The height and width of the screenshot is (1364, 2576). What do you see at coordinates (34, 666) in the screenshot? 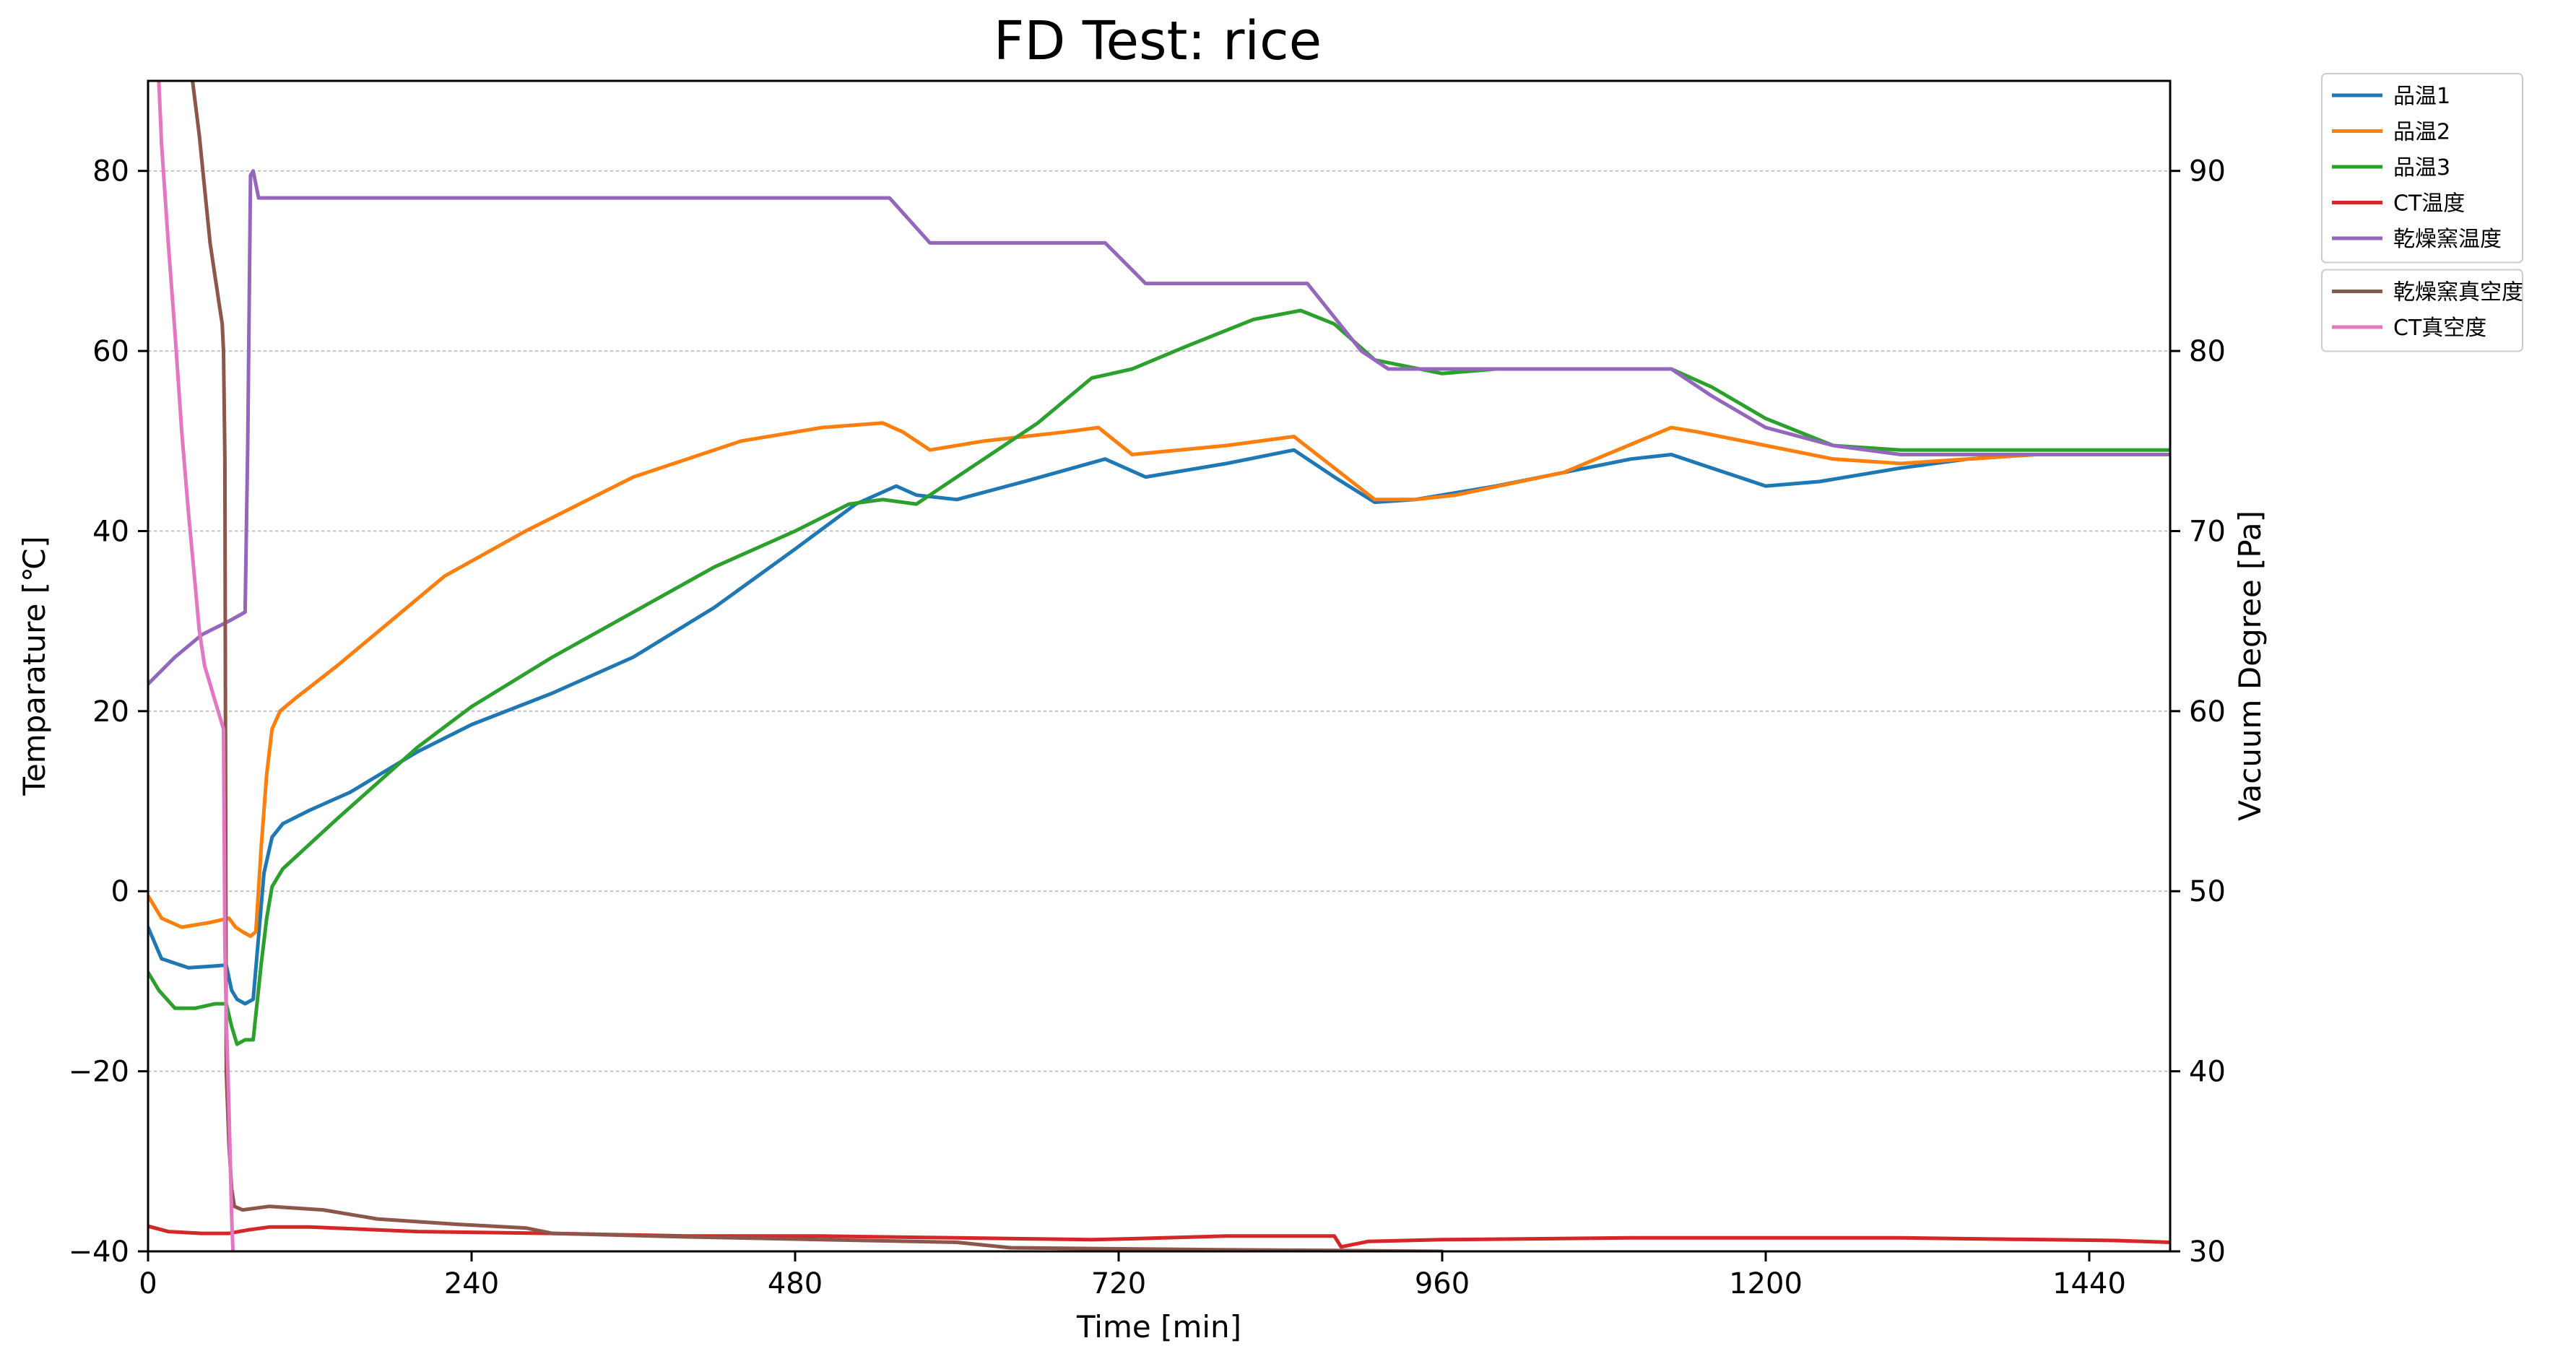
I see `y-axis-left-label: Temparature [℃]` at bounding box center [34, 666].